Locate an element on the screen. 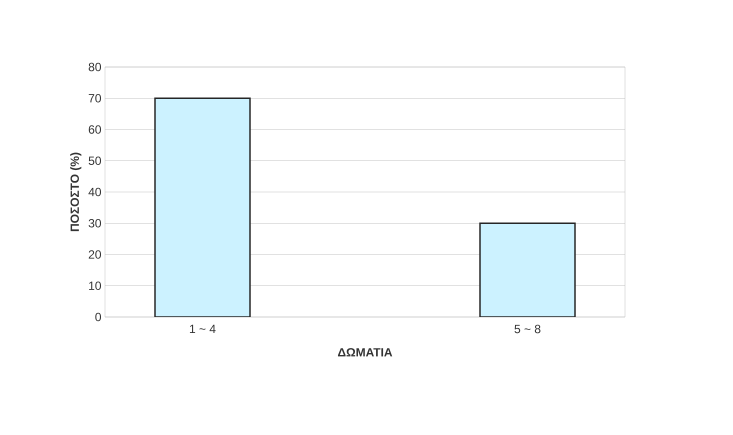 Image resolution: width=733 pixels, height=435 pixels. y-tick-label: 50 is located at coordinates (95, 160).